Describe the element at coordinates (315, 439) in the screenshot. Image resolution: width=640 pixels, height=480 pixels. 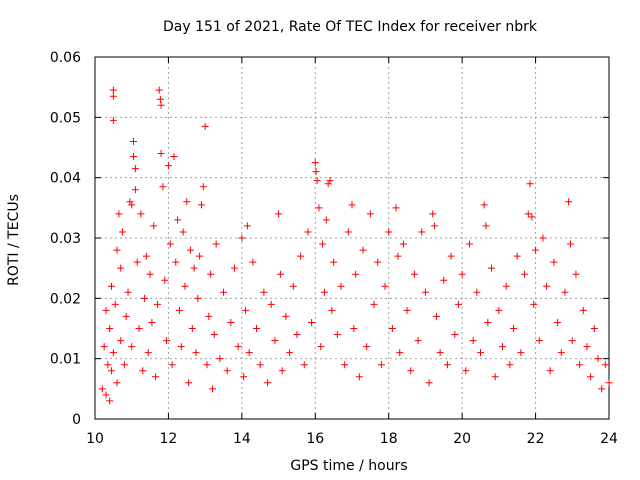
I see `x-tick-label: 16` at that location.